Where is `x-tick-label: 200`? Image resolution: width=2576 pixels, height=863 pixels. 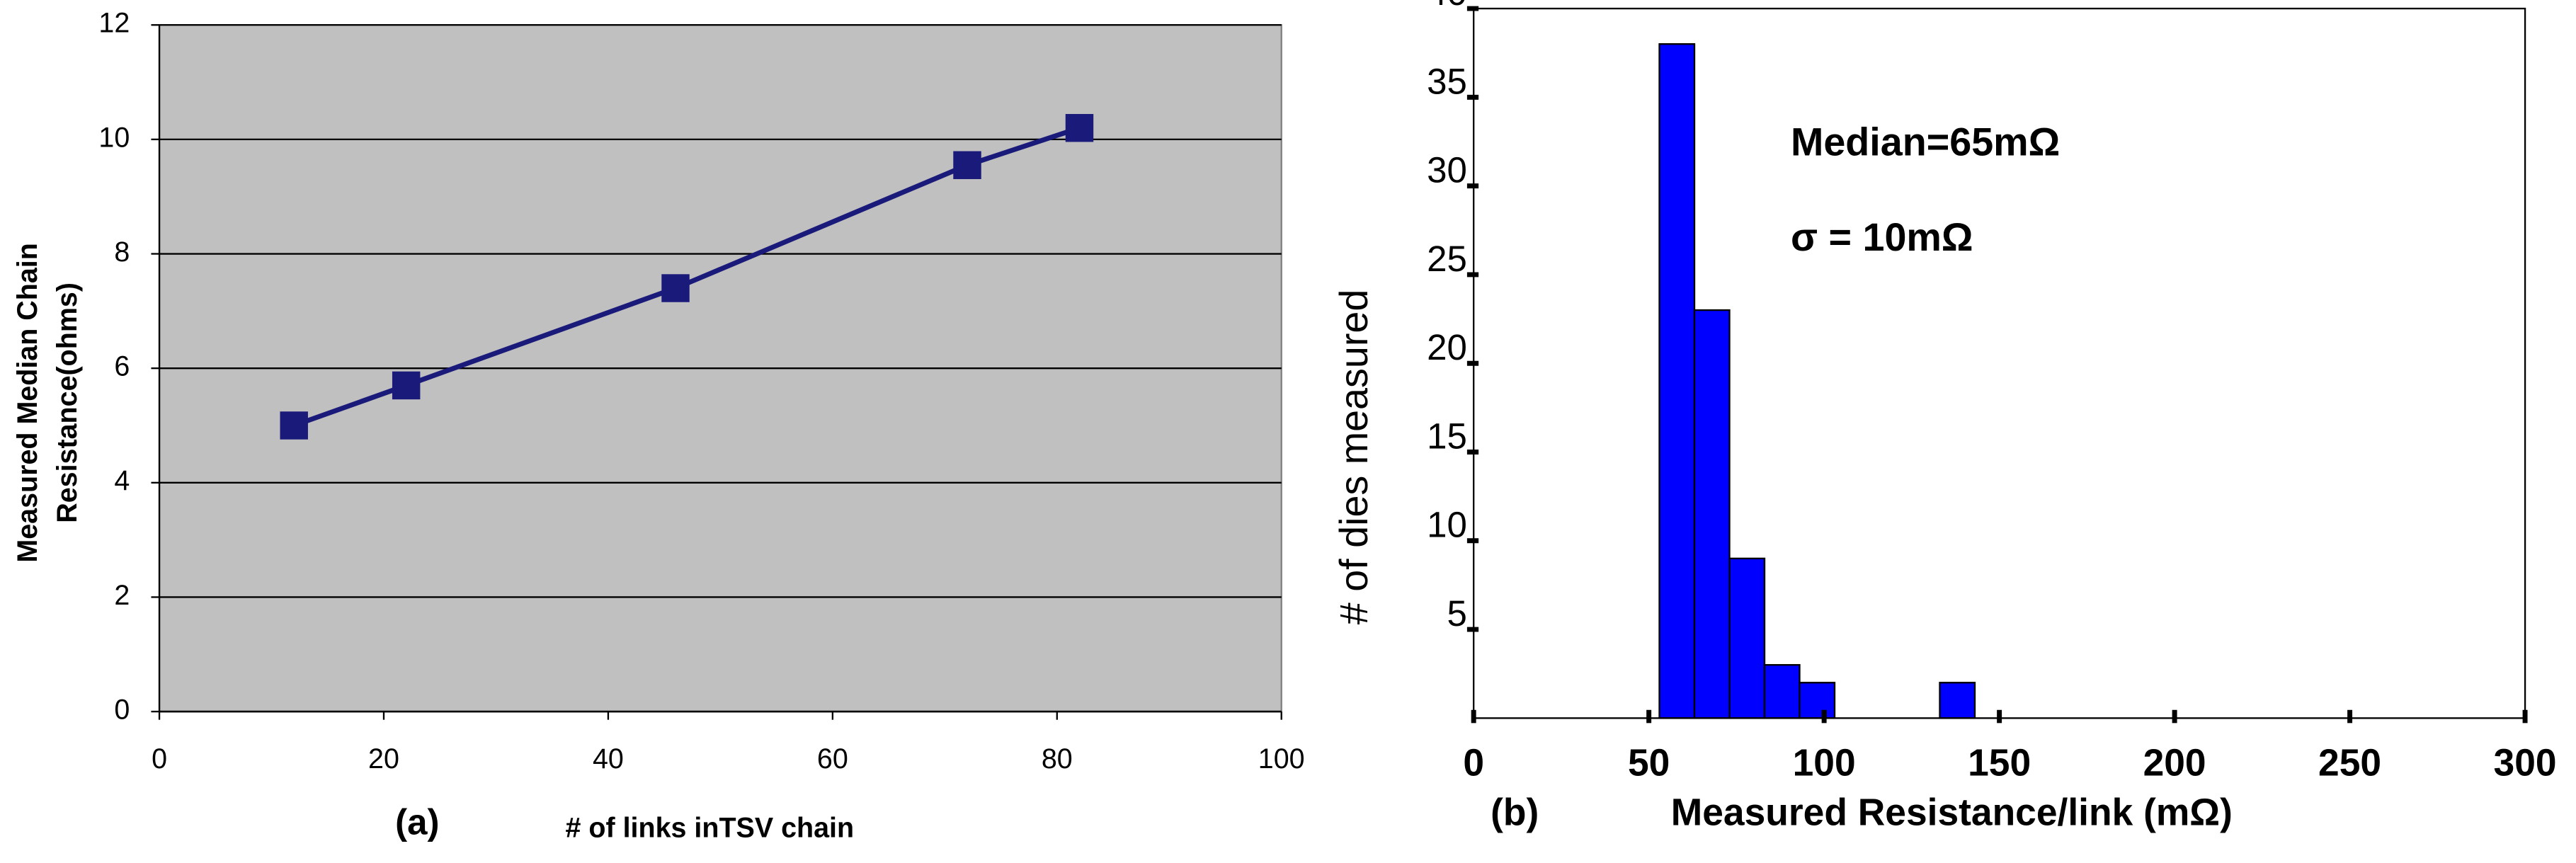 x-tick-label: 200 is located at coordinates (2174, 764).